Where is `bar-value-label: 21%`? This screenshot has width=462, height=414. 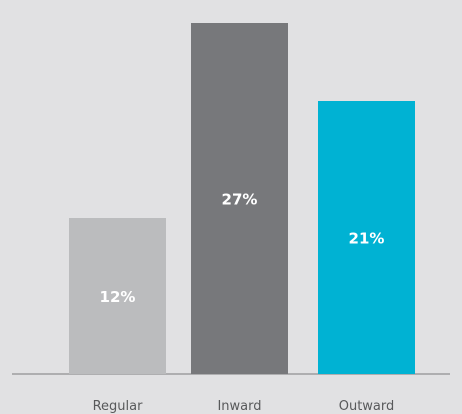
bar-value-label: 21% is located at coordinates (367, 239).